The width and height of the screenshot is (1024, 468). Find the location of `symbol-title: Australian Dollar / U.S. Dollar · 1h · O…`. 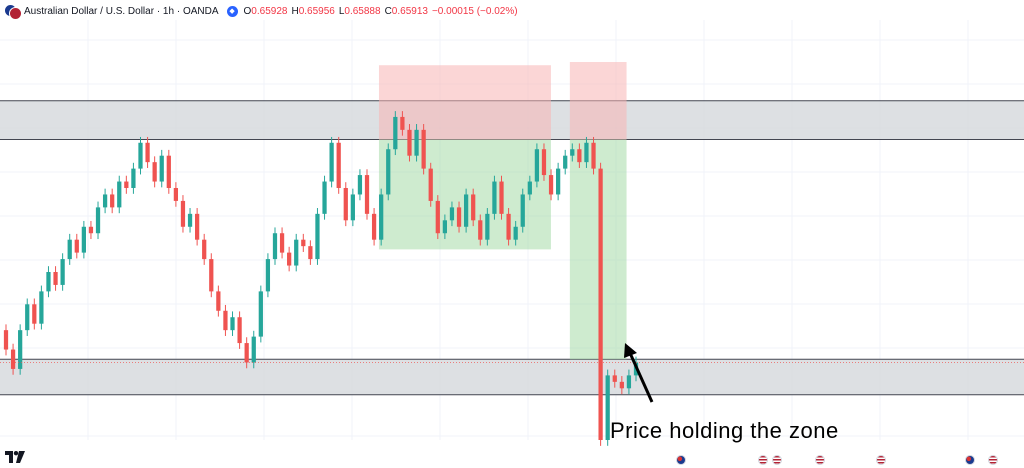

symbol-title: Australian Dollar / U.S. Dollar · 1h · O… is located at coordinates (121, 11).